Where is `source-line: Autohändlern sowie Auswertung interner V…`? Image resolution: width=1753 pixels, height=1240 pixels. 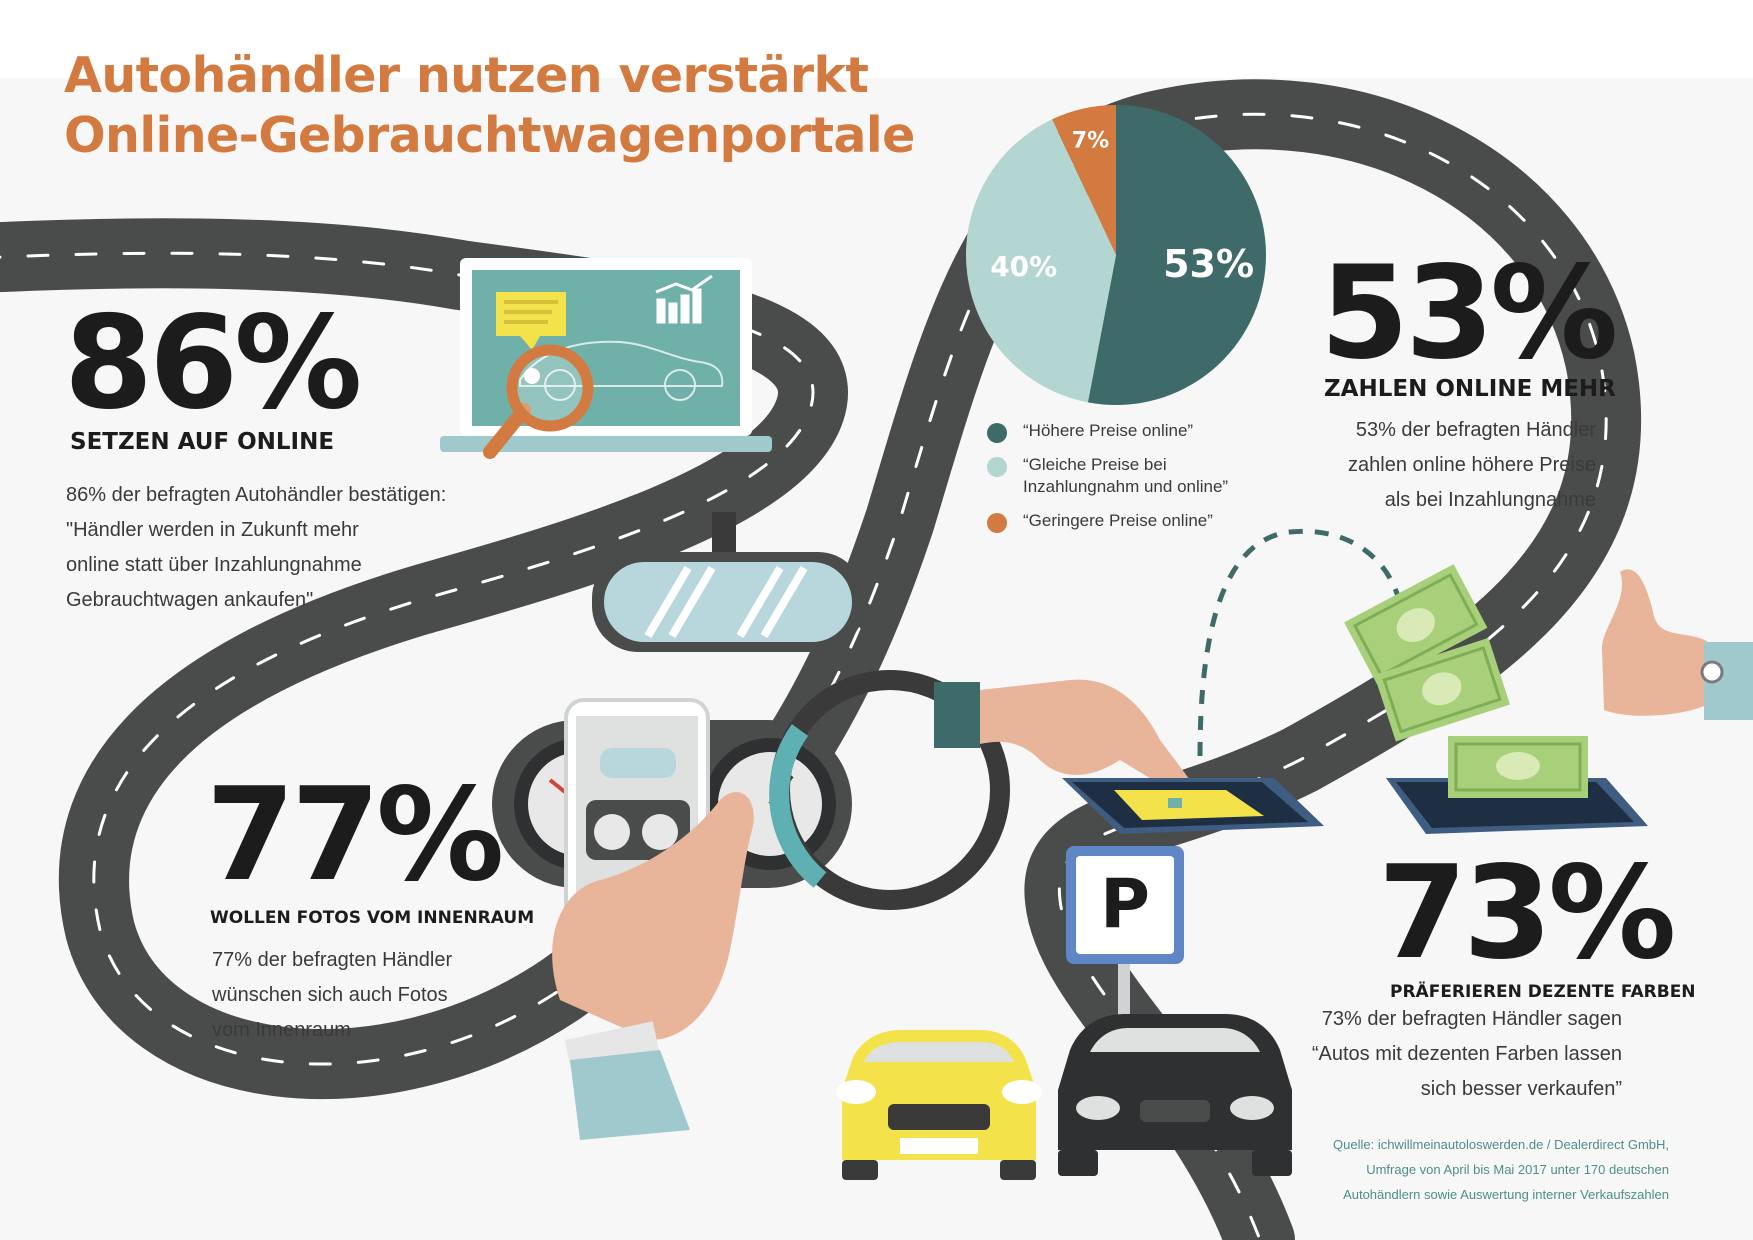
source-line: Autohändlern sowie Auswertung interner V… is located at coordinates (1506, 1194).